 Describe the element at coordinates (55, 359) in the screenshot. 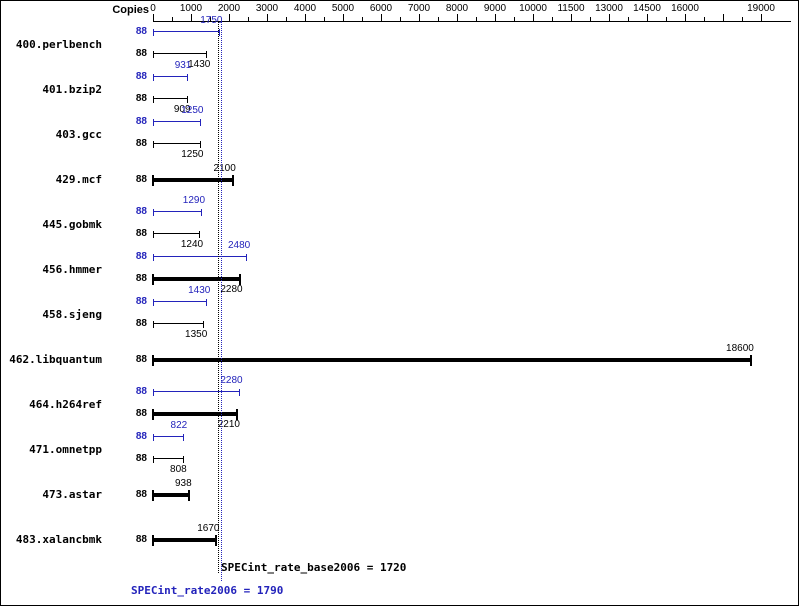

I see `benchmark-label: 462.libquantum` at that location.